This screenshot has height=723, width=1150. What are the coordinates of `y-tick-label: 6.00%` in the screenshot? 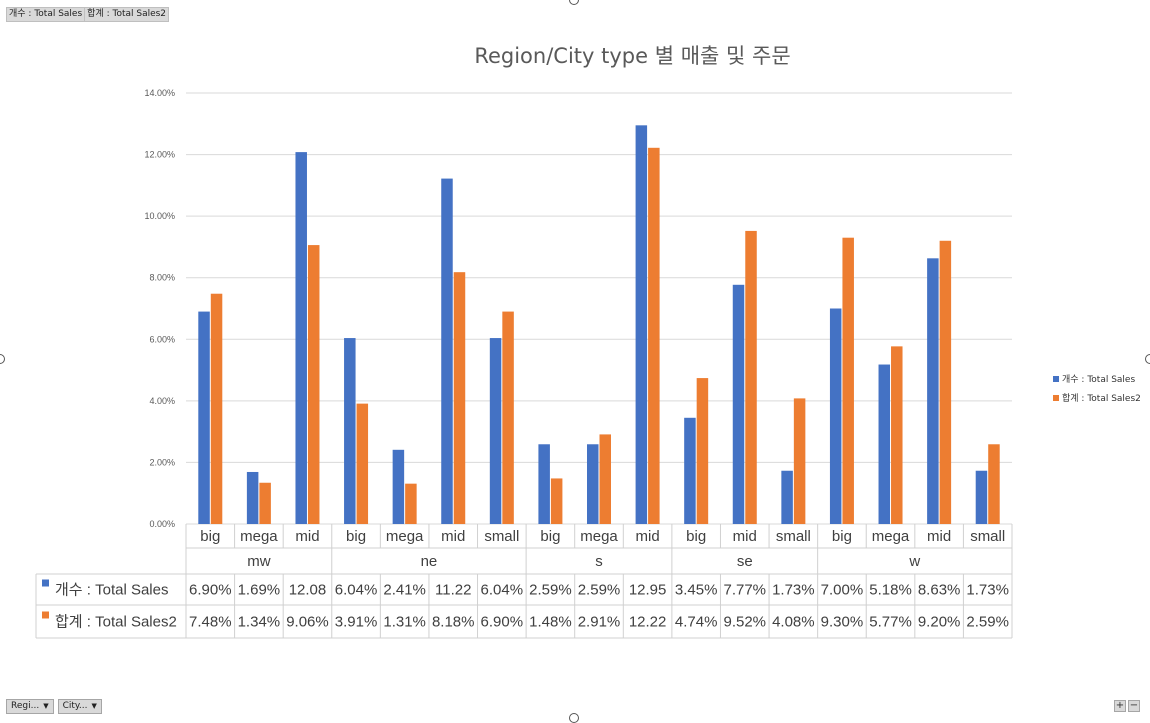 It's located at (162, 339).